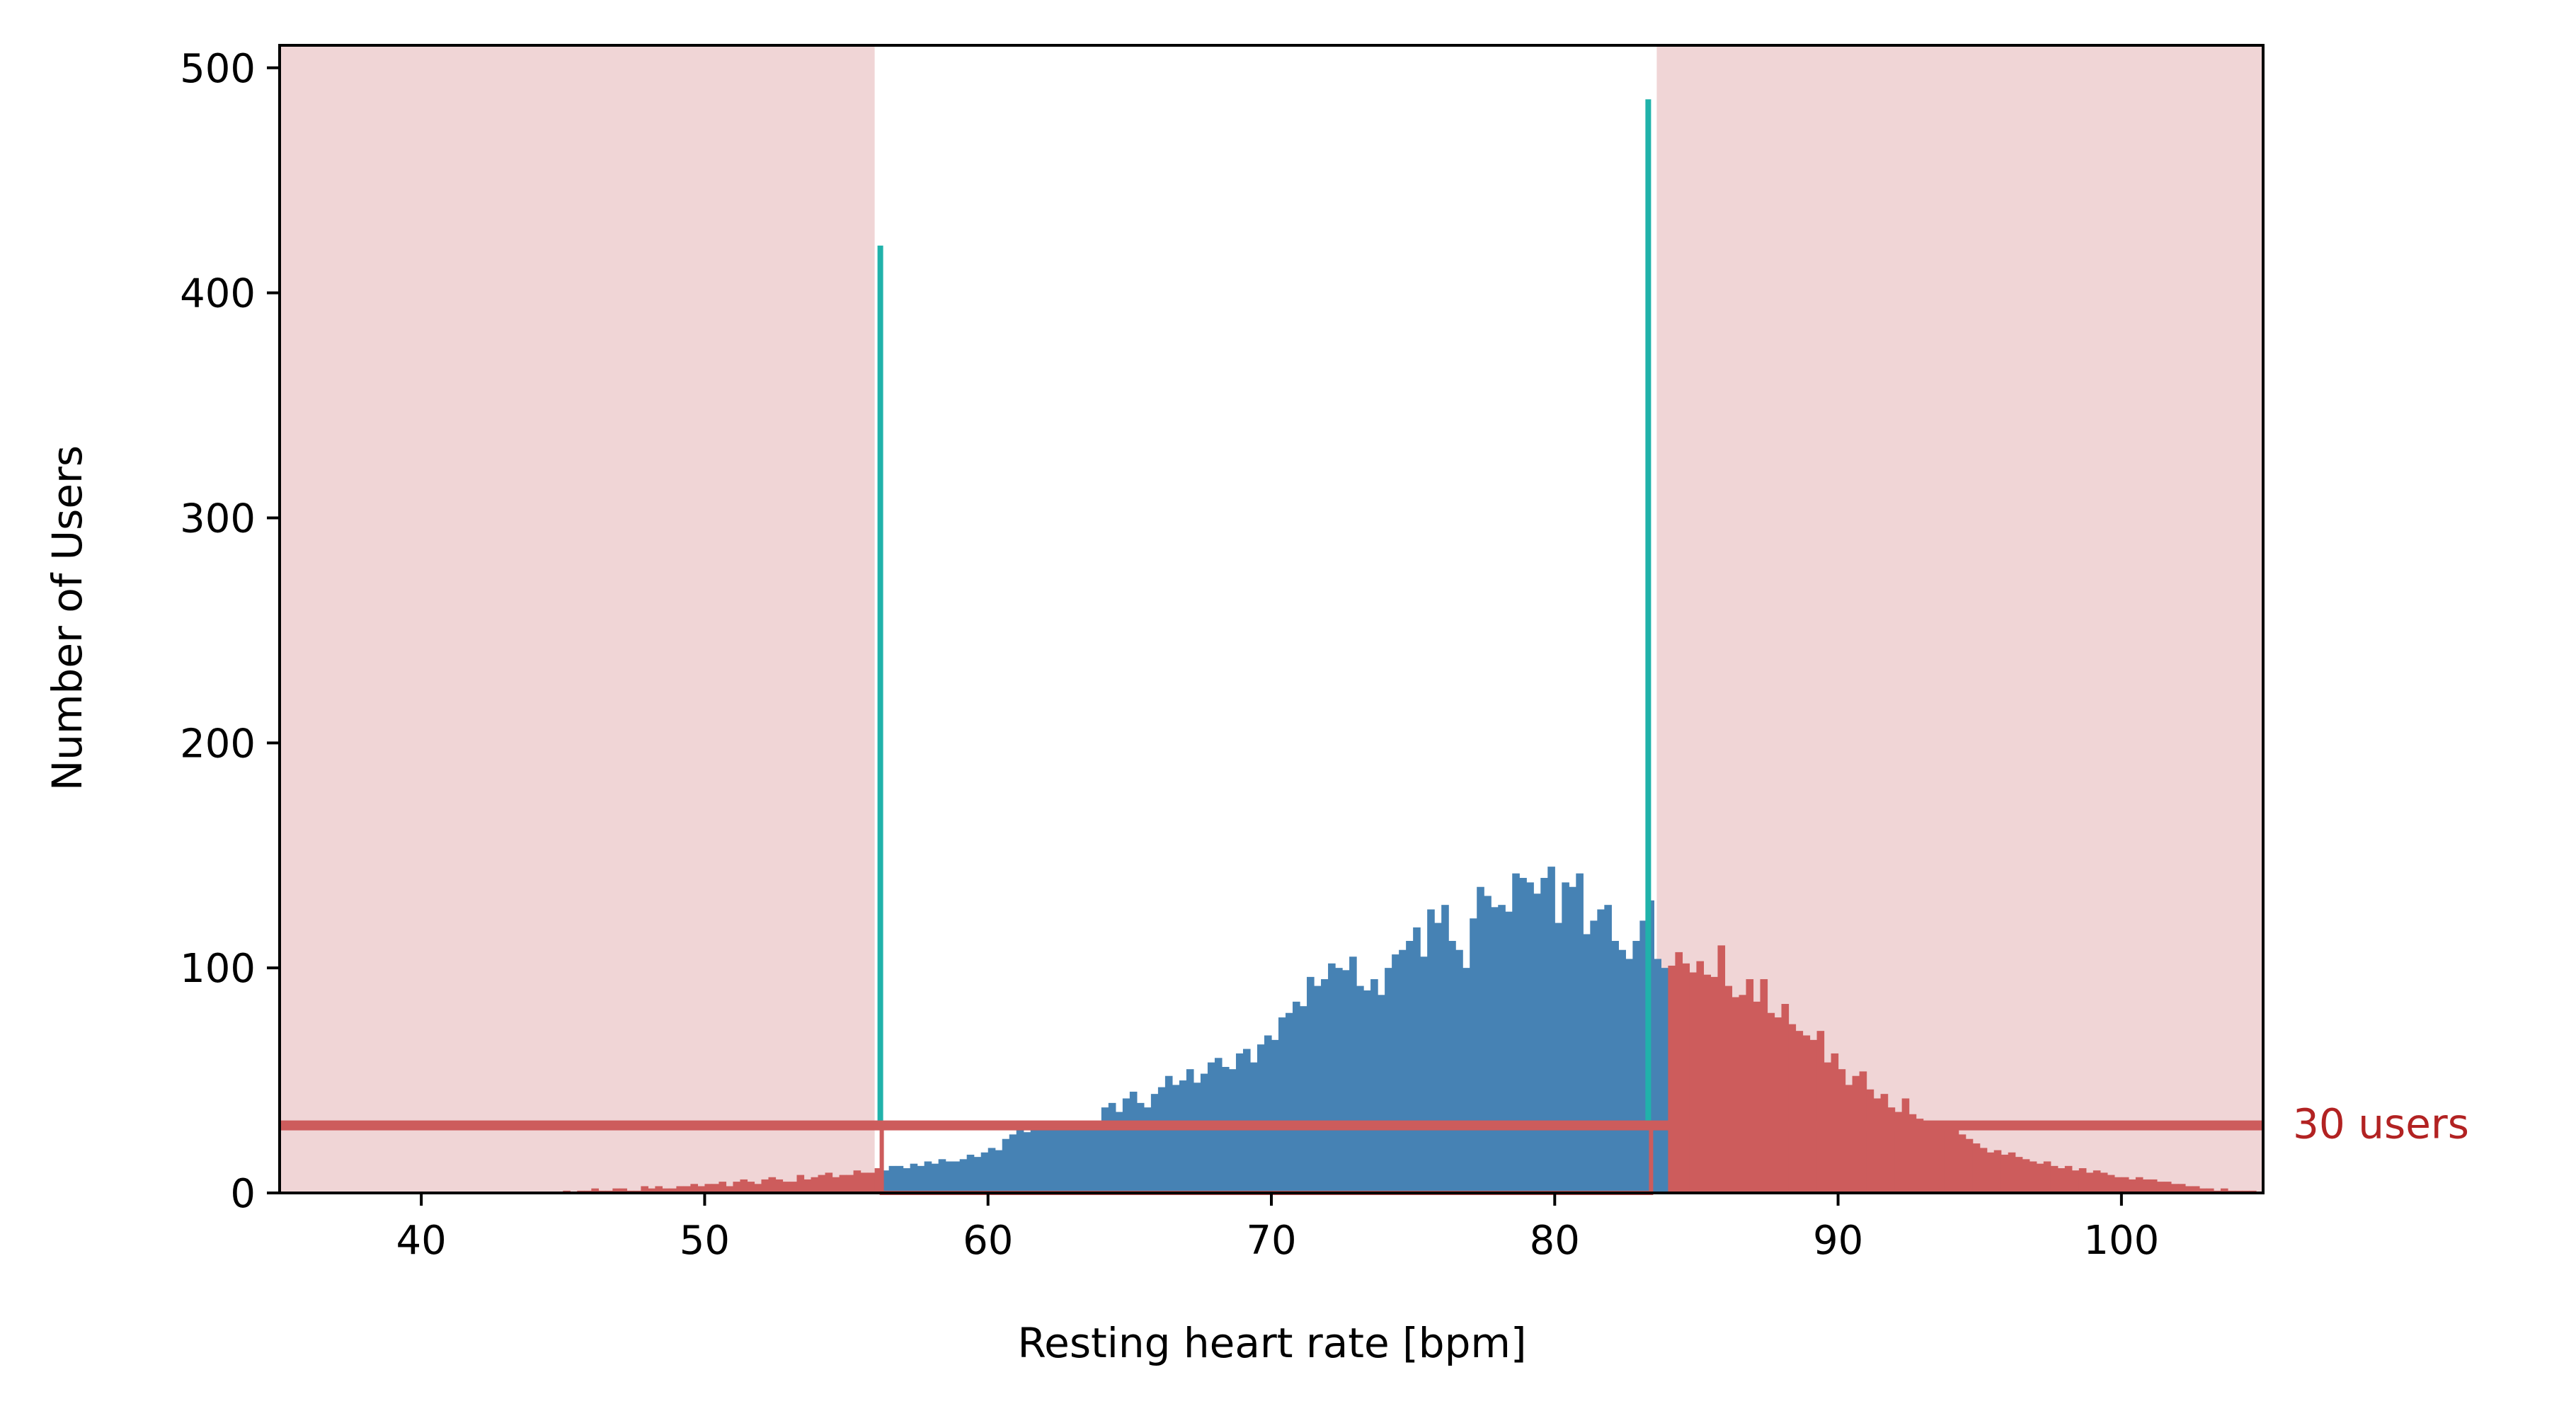 Image resolution: width=2576 pixels, height=1411 pixels. What do you see at coordinates (218, 69) in the screenshot?
I see `y-tick-label: 500` at bounding box center [218, 69].